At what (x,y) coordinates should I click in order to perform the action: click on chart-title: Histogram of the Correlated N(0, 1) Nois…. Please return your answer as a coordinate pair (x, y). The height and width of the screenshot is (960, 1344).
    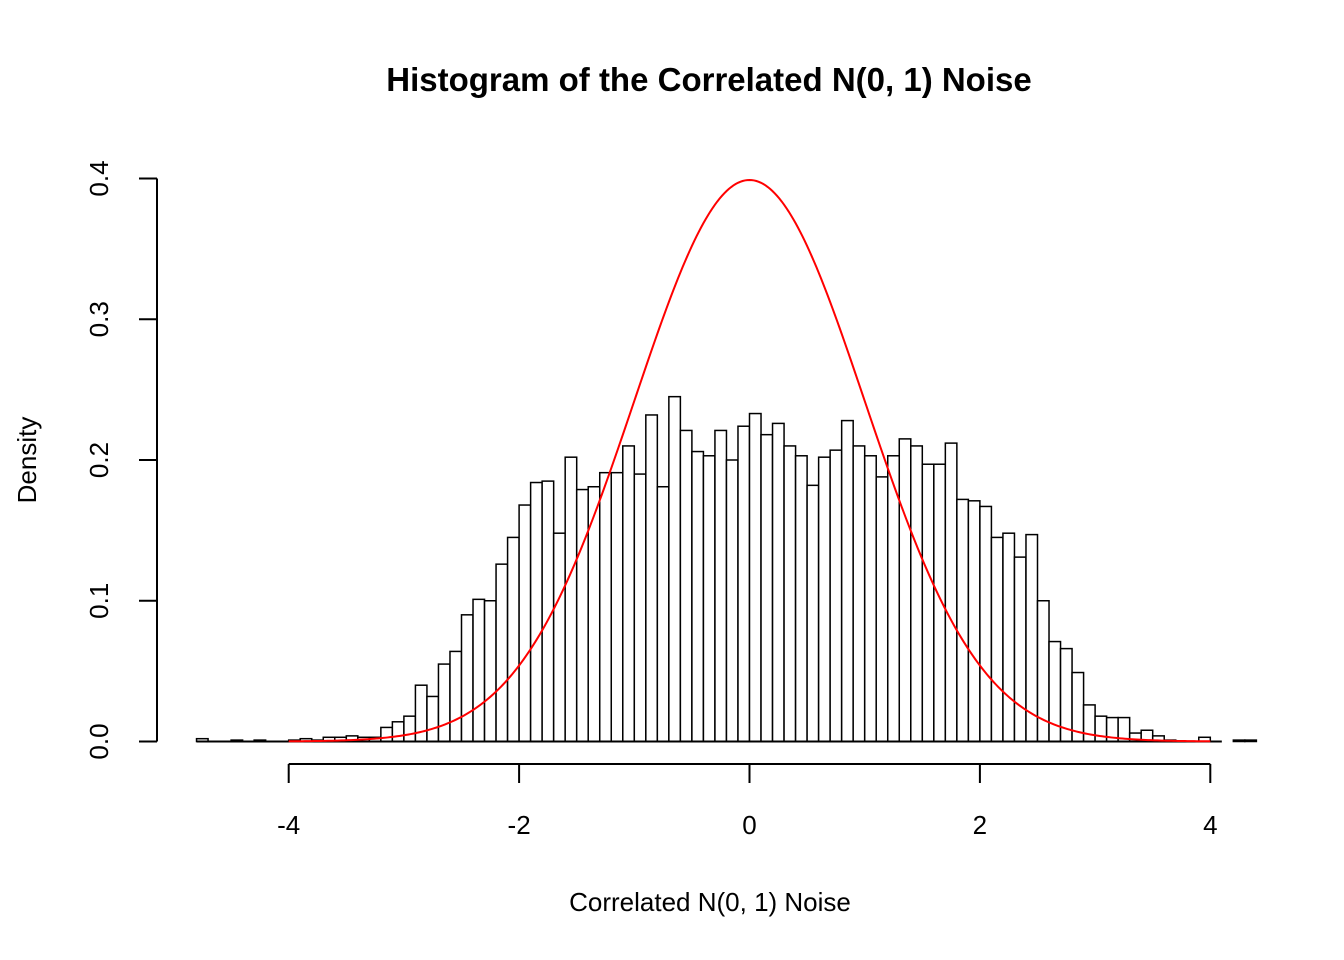
    Looking at the image, I should click on (708, 79).